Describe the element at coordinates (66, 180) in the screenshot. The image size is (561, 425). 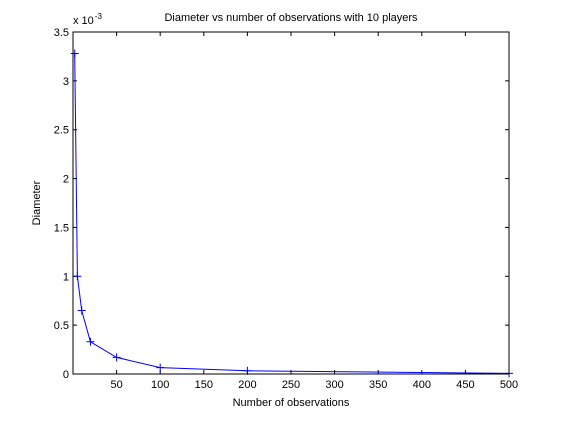
I see `y-tick-label: 2` at that location.